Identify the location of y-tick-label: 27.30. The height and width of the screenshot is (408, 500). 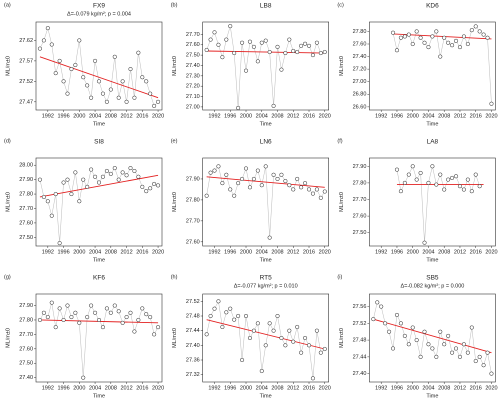
(193, 76).